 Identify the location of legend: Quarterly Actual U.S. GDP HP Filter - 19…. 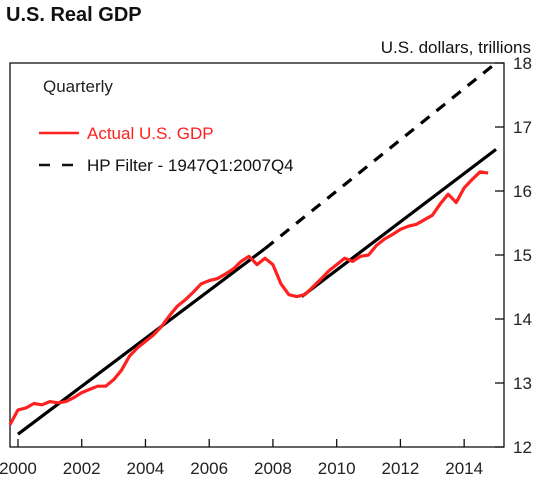
(166, 126).